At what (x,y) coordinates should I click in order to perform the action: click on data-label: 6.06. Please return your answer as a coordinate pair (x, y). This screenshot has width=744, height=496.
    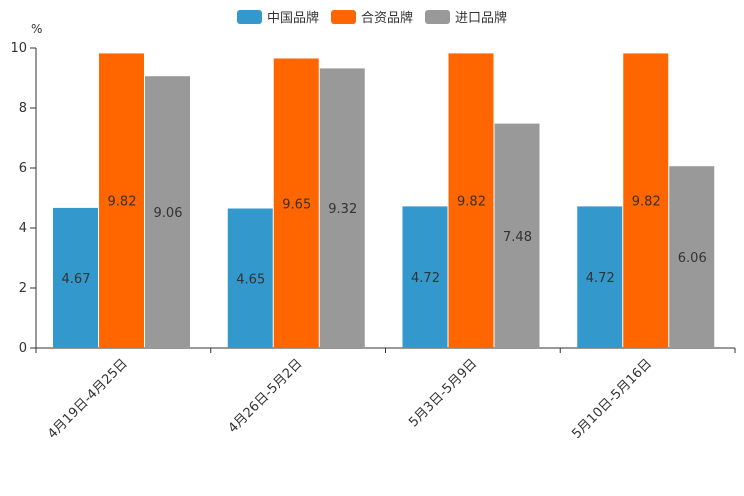
    Looking at the image, I should click on (692, 258).